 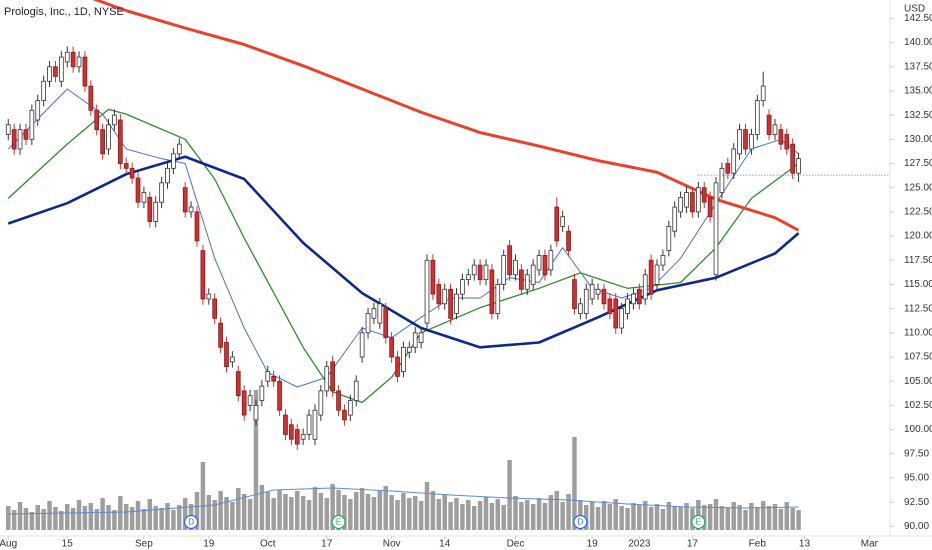 I want to click on y-tick-label: 110.00, so click(x=918, y=332).